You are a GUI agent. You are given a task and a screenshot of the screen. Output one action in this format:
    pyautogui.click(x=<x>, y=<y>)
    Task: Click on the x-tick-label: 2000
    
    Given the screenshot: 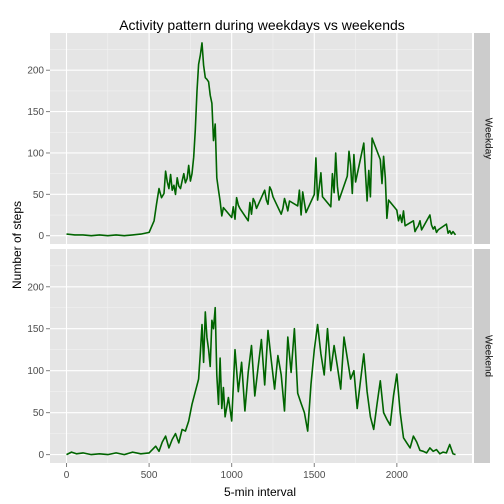 What is the action you would take?
    pyautogui.click(x=397, y=475)
    